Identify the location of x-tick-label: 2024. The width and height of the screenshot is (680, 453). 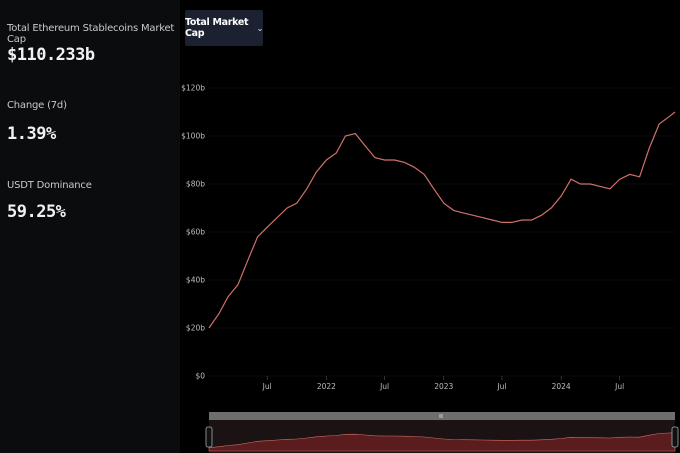
(561, 386).